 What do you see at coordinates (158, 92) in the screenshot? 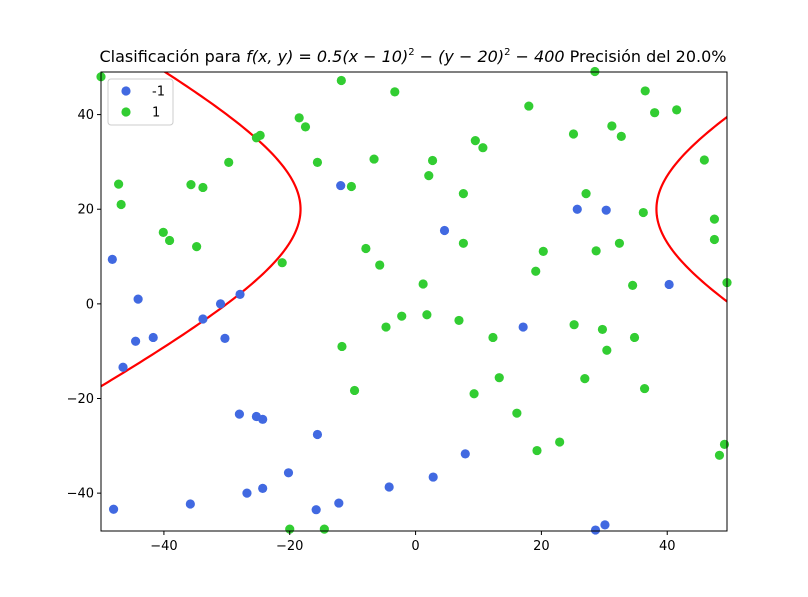
I see `legend-label: -1` at bounding box center [158, 92].